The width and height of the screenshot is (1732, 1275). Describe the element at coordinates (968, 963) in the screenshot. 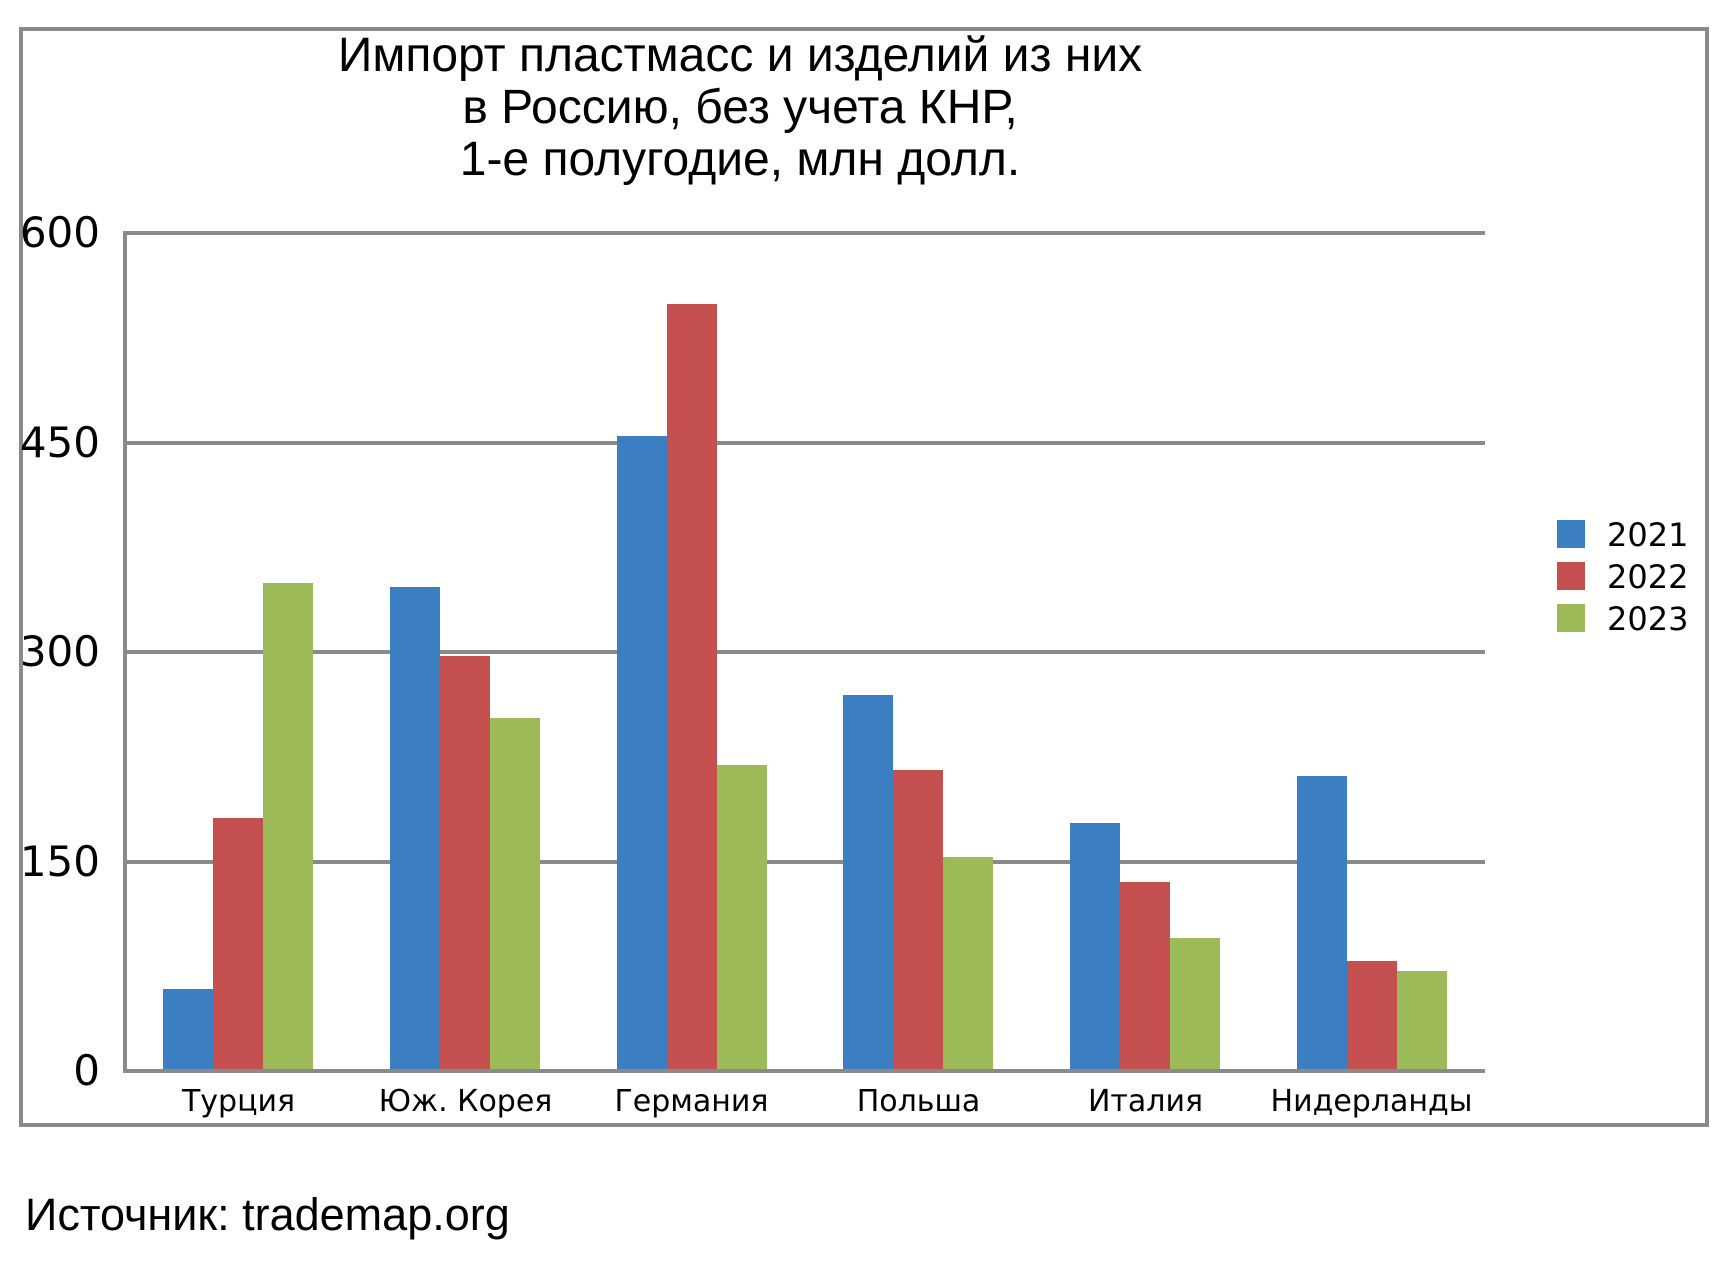

I see `bar-2023-Польша` at that location.